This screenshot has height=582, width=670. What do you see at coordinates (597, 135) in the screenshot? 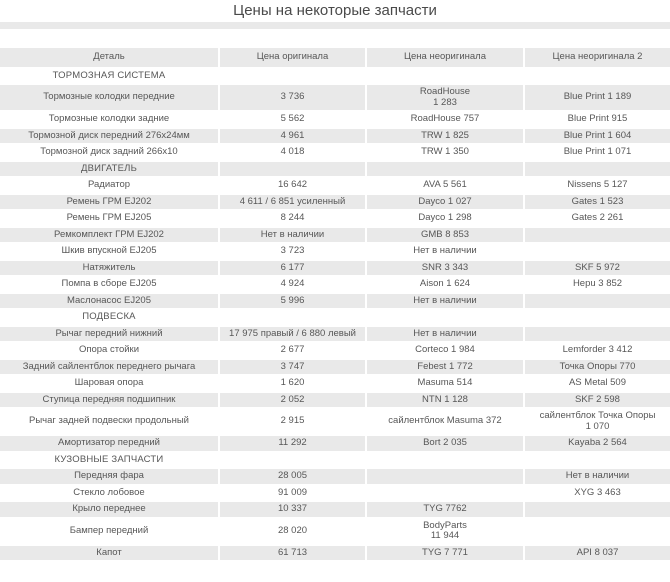
I see `price-cell: Blue Print 1 604` at bounding box center [597, 135].